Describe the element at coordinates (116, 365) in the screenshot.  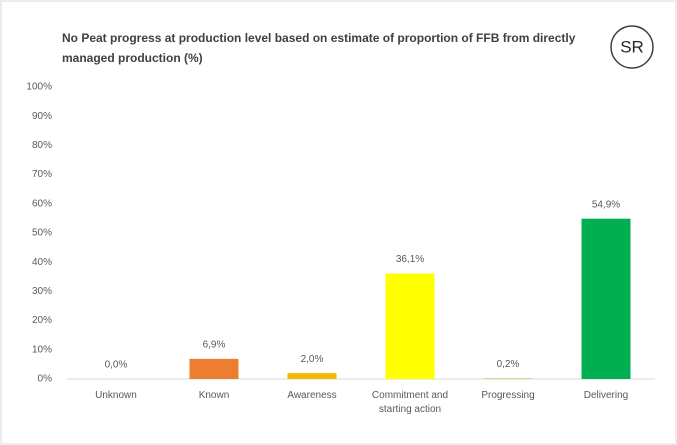
I see `data-label: 0,0%` at that location.